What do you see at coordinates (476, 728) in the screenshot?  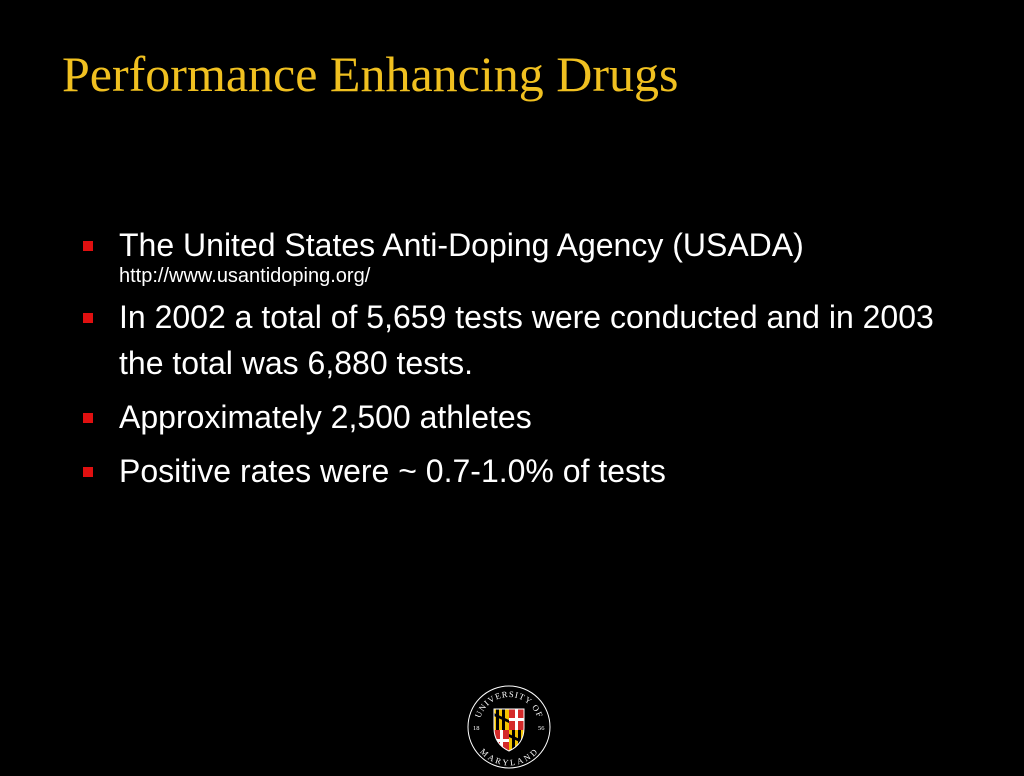 I see `seal-year-left: 18` at bounding box center [476, 728].